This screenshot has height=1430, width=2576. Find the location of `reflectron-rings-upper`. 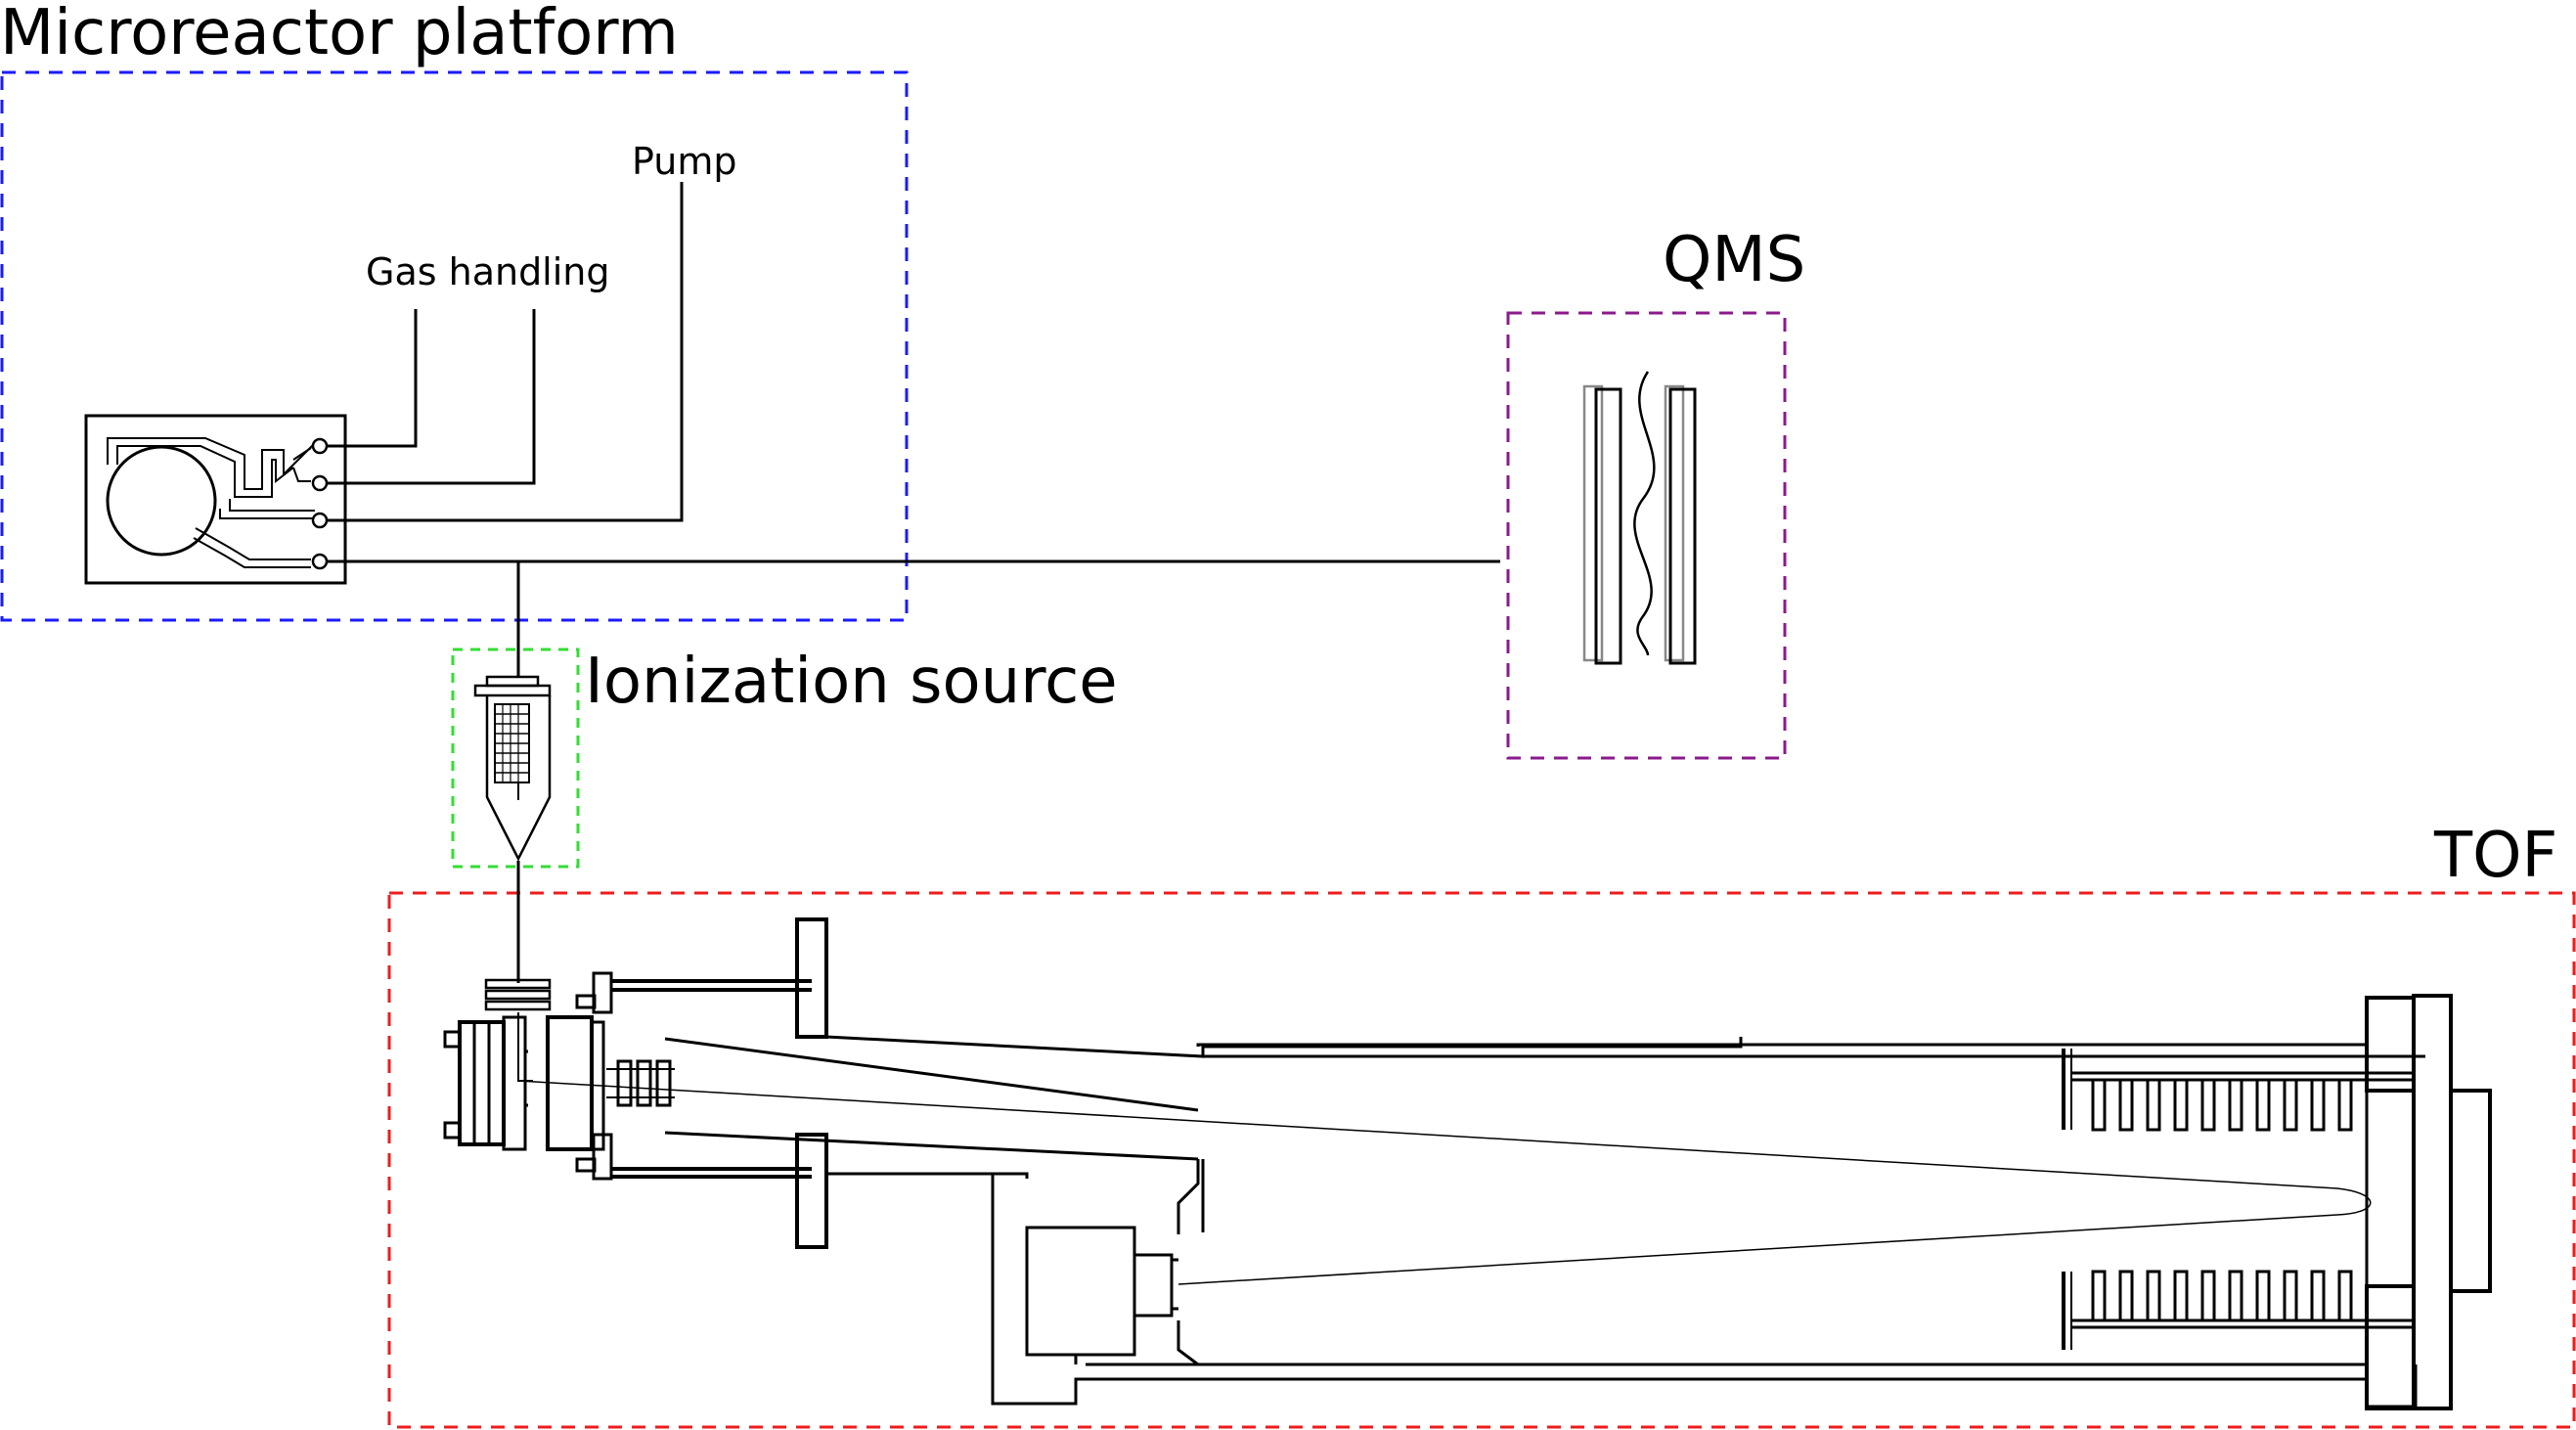

reflectron-rings-upper is located at coordinates (2222, 1106).